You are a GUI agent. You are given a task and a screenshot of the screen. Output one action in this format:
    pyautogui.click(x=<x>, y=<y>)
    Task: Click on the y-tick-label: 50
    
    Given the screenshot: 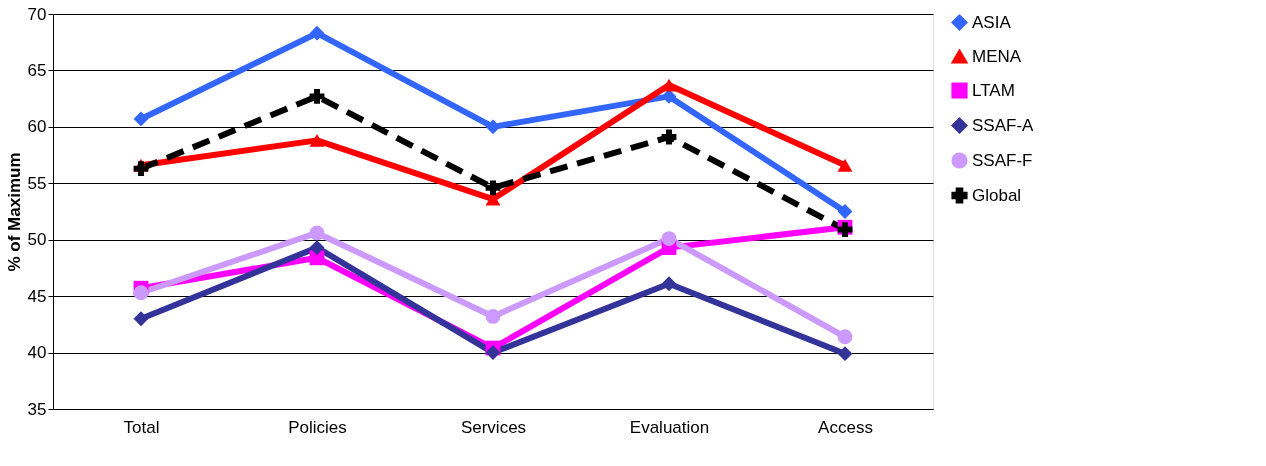 What is the action you would take?
    pyautogui.click(x=37, y=240)
    